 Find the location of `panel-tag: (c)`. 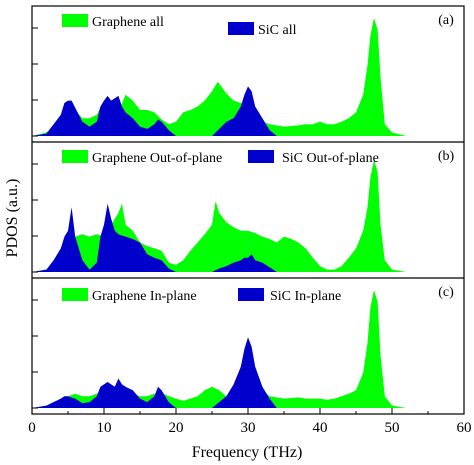

panel-tag: (c) is located at coordinates (446, 292).